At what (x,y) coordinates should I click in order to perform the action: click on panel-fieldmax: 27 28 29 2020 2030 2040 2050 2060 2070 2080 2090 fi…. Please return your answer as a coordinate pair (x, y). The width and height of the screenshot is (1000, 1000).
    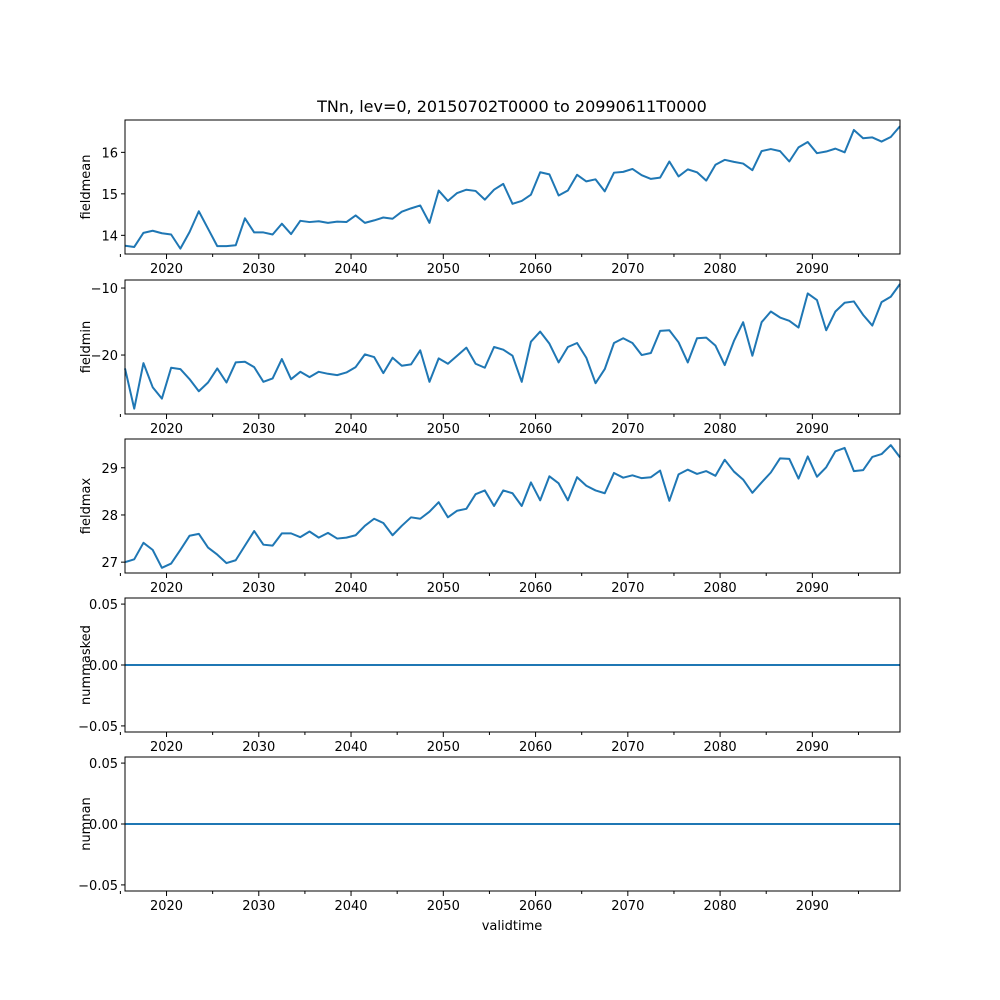
    Looking at the image, I should click on (490, 517).